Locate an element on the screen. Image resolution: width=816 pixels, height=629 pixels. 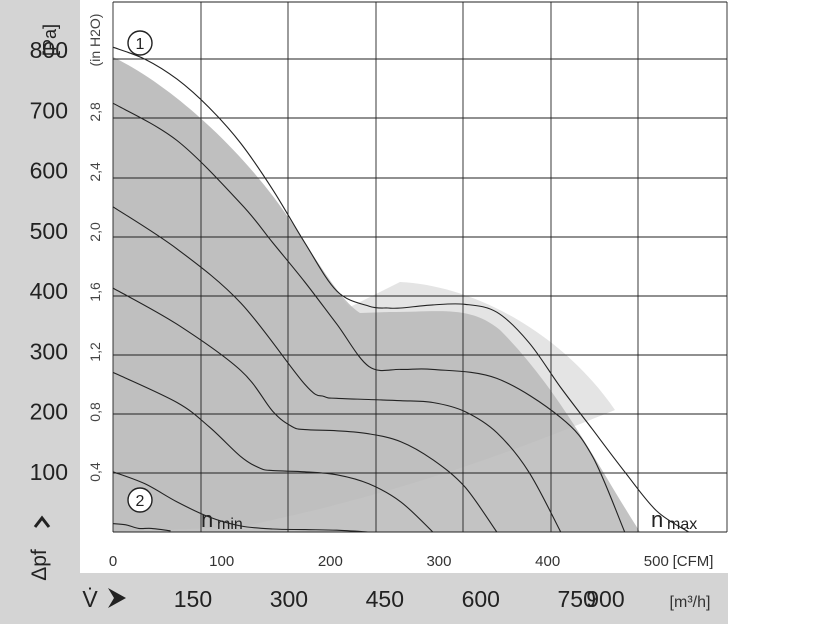
x-tick-label-cfm: 0 is located at coordinates (113, 561).